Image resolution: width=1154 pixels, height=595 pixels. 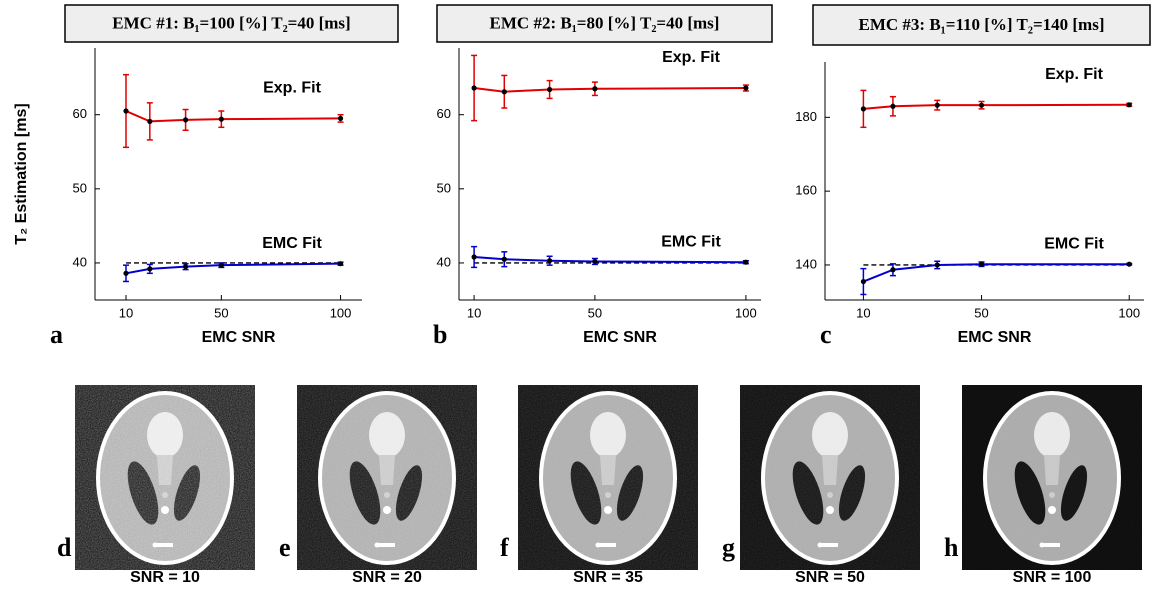 What do you see at coordinates (826, 334) in the screenshot?
I see `panel-letter: c` at bounding box center [826, 334].